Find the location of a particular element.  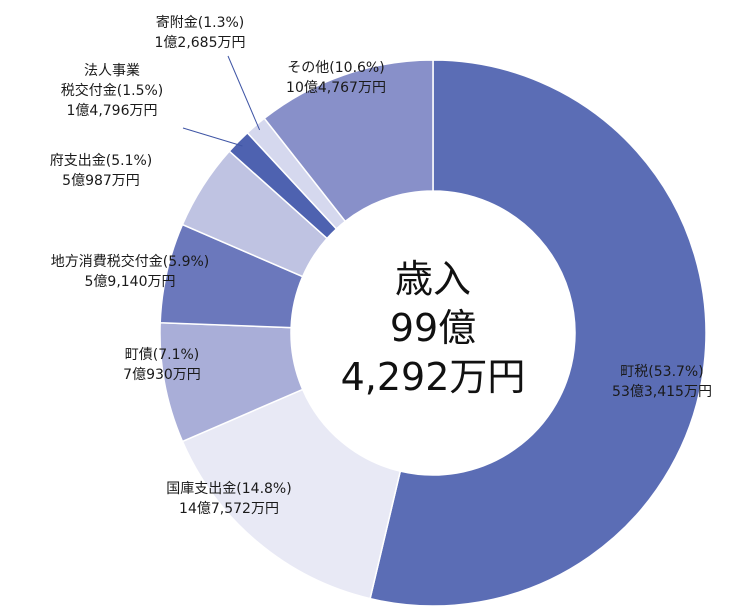

slice-8-label-name-pct: その他(10.6%) is located at coordinates (335, 68).